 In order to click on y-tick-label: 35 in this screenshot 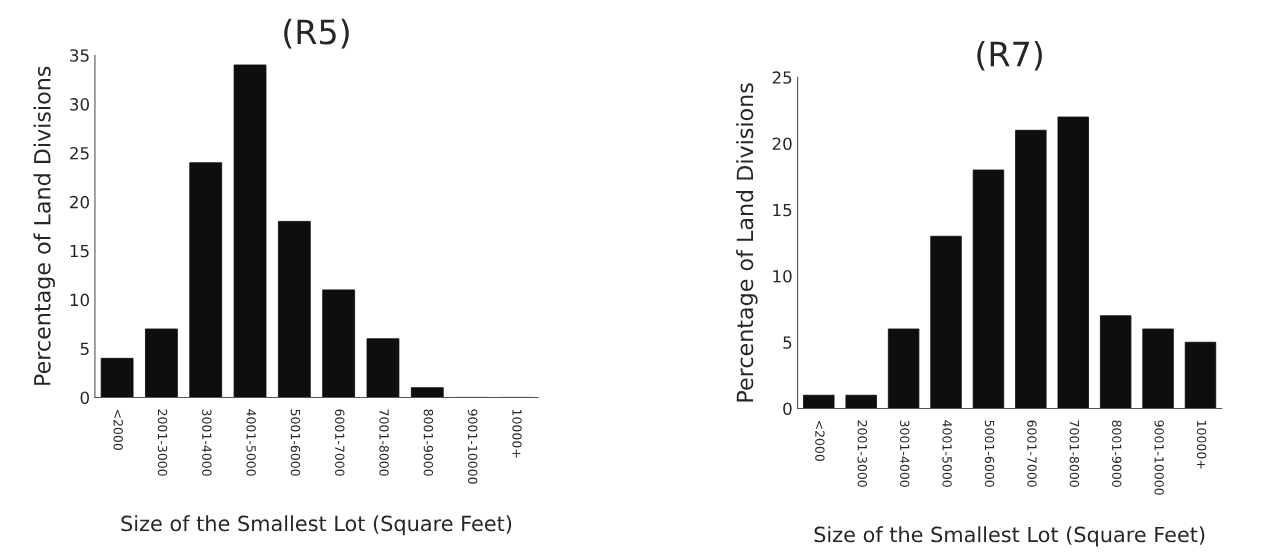, I will do `click(79, 55)`.